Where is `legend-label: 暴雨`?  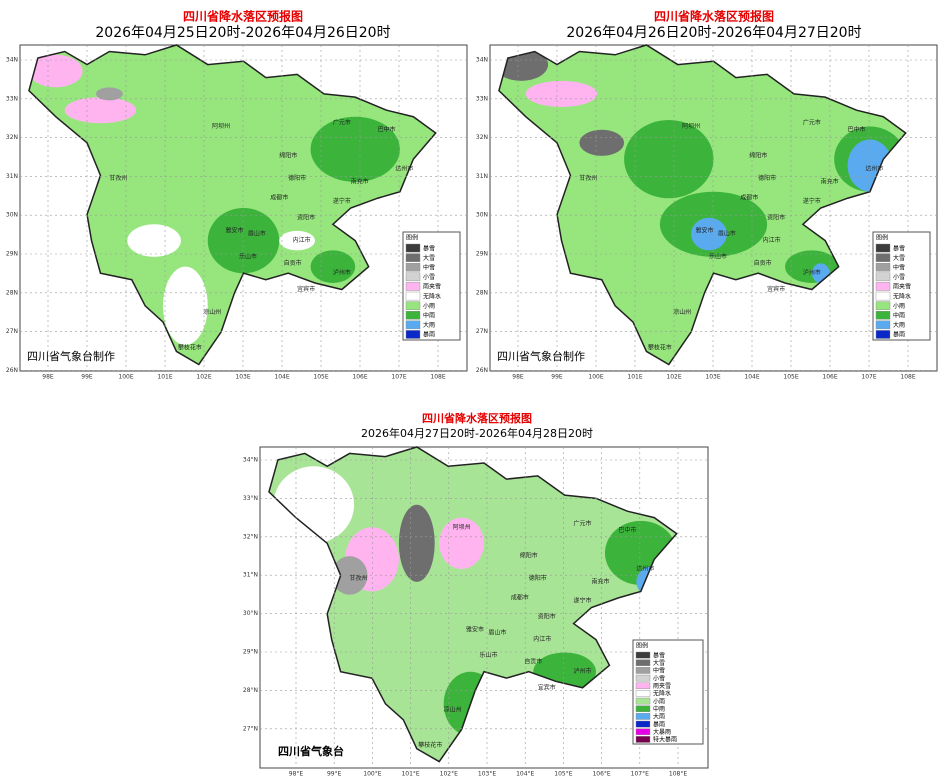 legend-label: 暴雨 is located at coordinates (899, 335).